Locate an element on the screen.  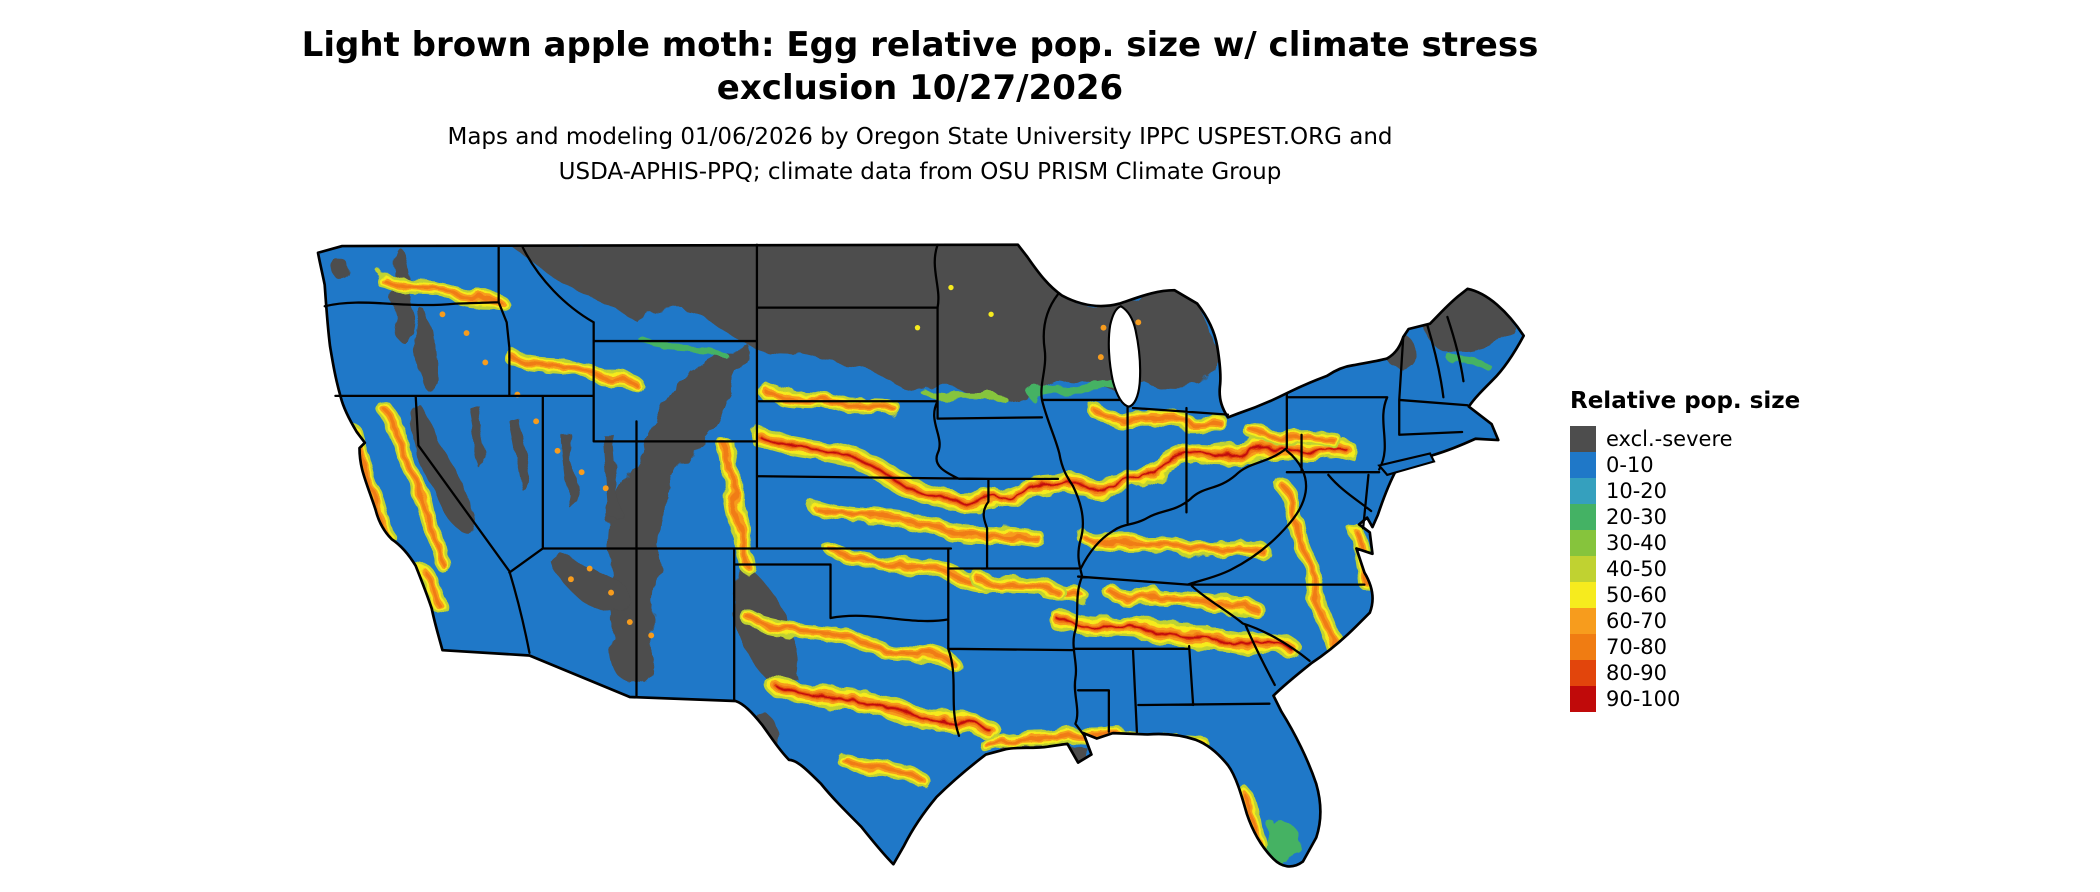
legend-item-40-50: 40-50 is located at coordinates (1685, 569).